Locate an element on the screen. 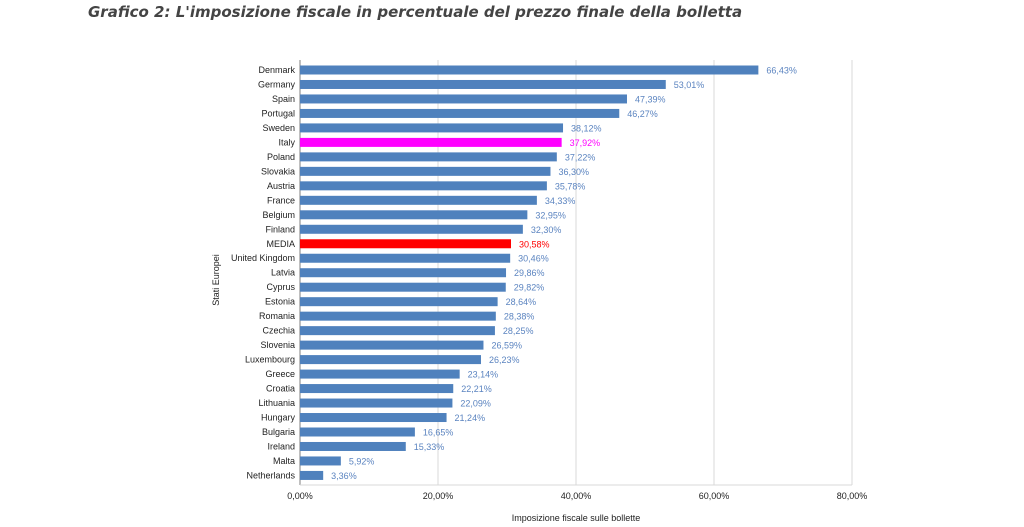  bar-sweden is located at coordinates (432, 128).